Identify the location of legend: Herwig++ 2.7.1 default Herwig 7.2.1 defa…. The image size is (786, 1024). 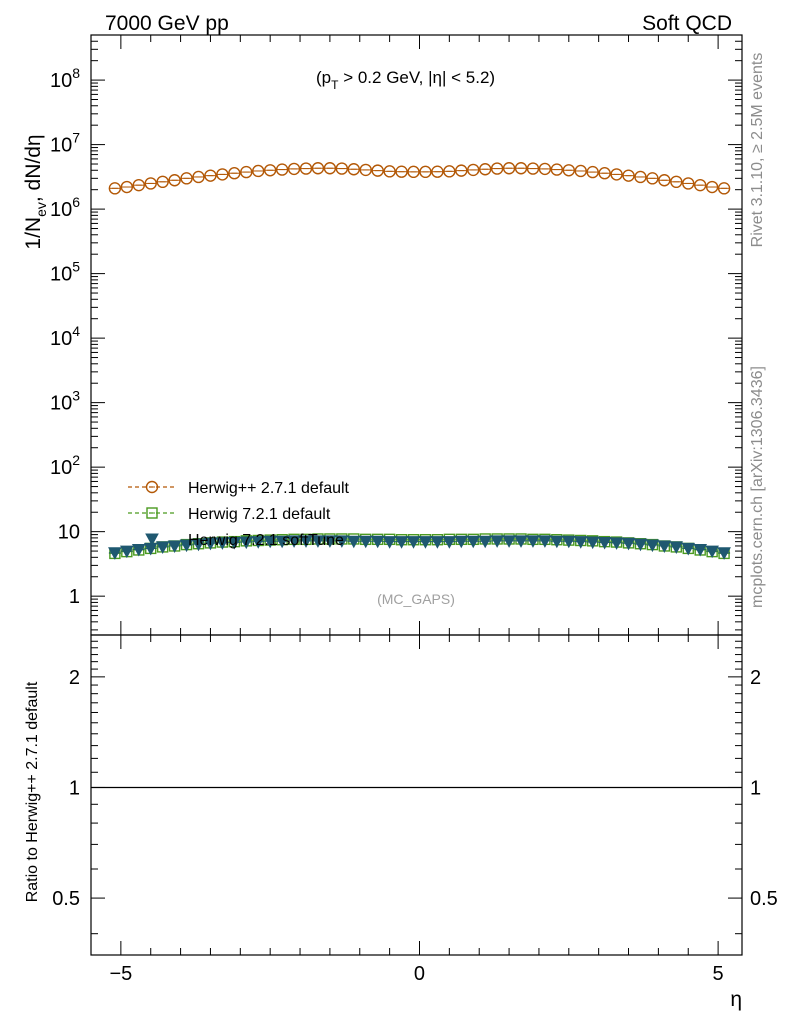
(239, 514).